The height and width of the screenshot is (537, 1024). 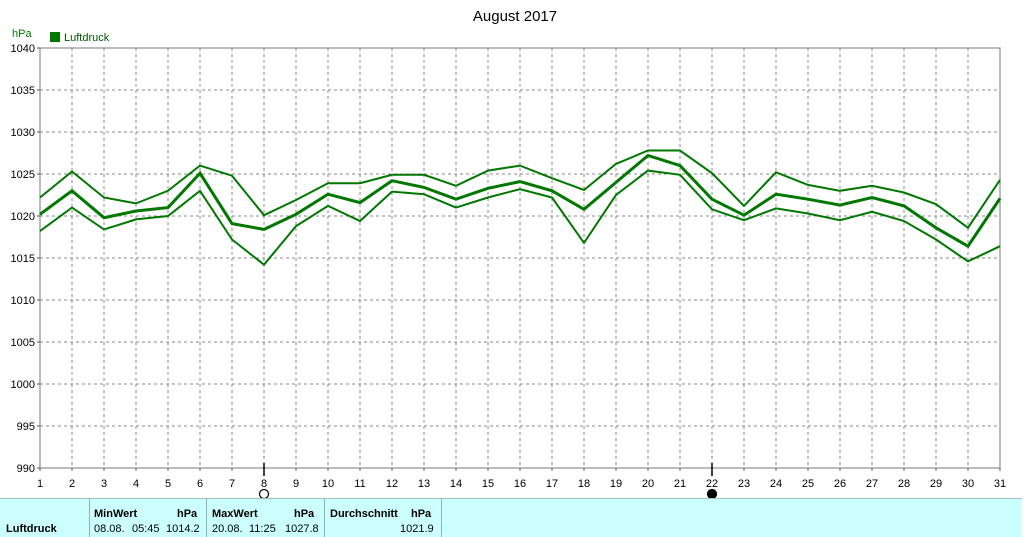 I want to click on x-tick-label: 3, so click(x=104, y=484).